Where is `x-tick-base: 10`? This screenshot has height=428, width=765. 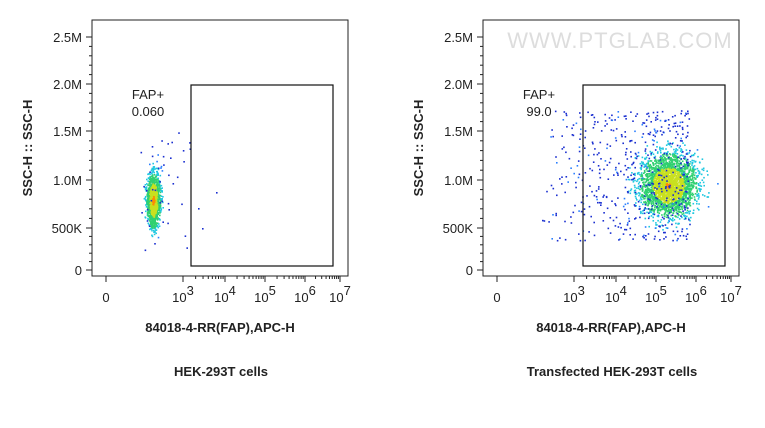 x-tick-base: 10 is located at coordinates (652, 297).